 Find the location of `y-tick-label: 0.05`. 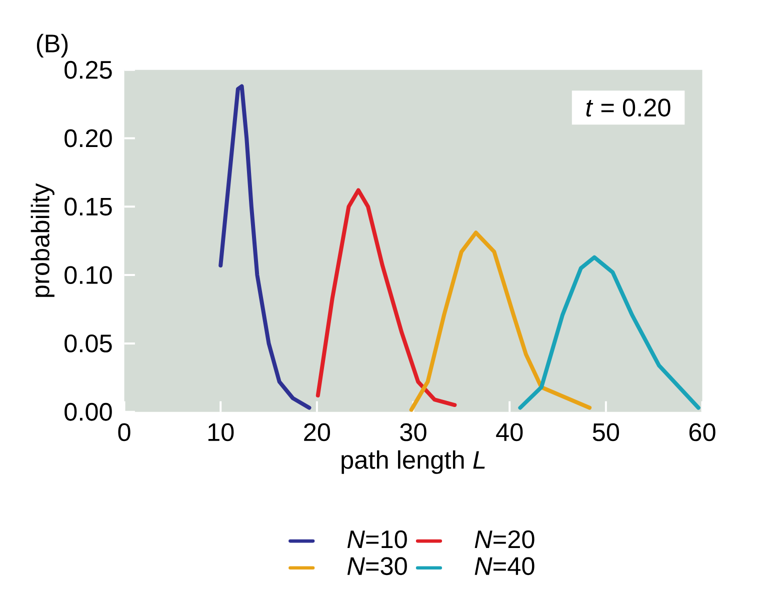

y-tick-label: 0.05 is located at coordinates (88, 343).